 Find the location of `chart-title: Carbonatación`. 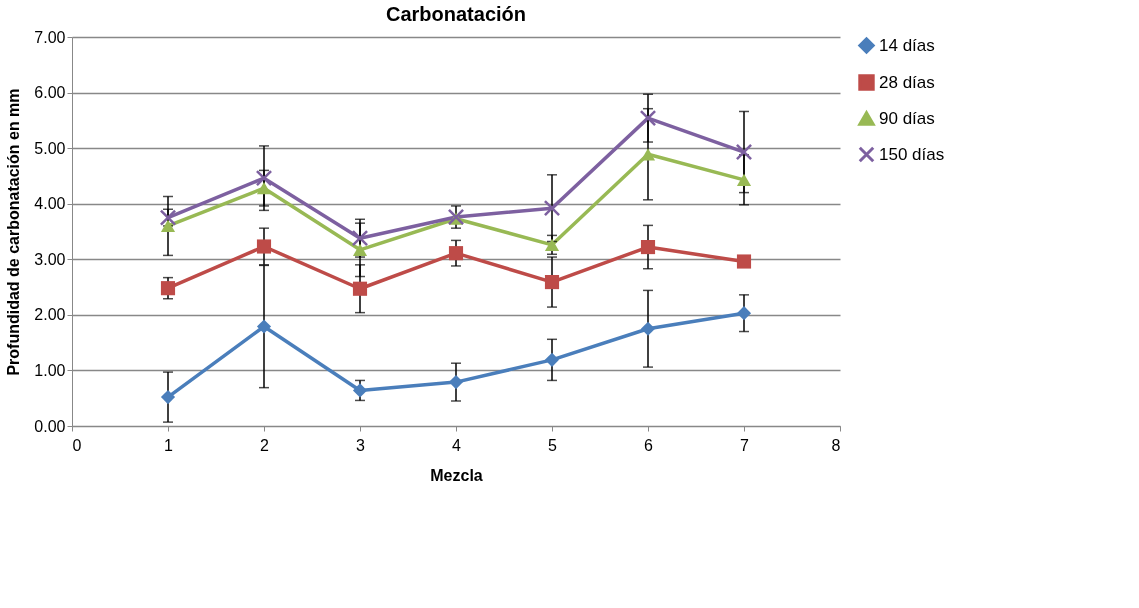

chart-title: Carbonatación is located at coordinates (456, 14).